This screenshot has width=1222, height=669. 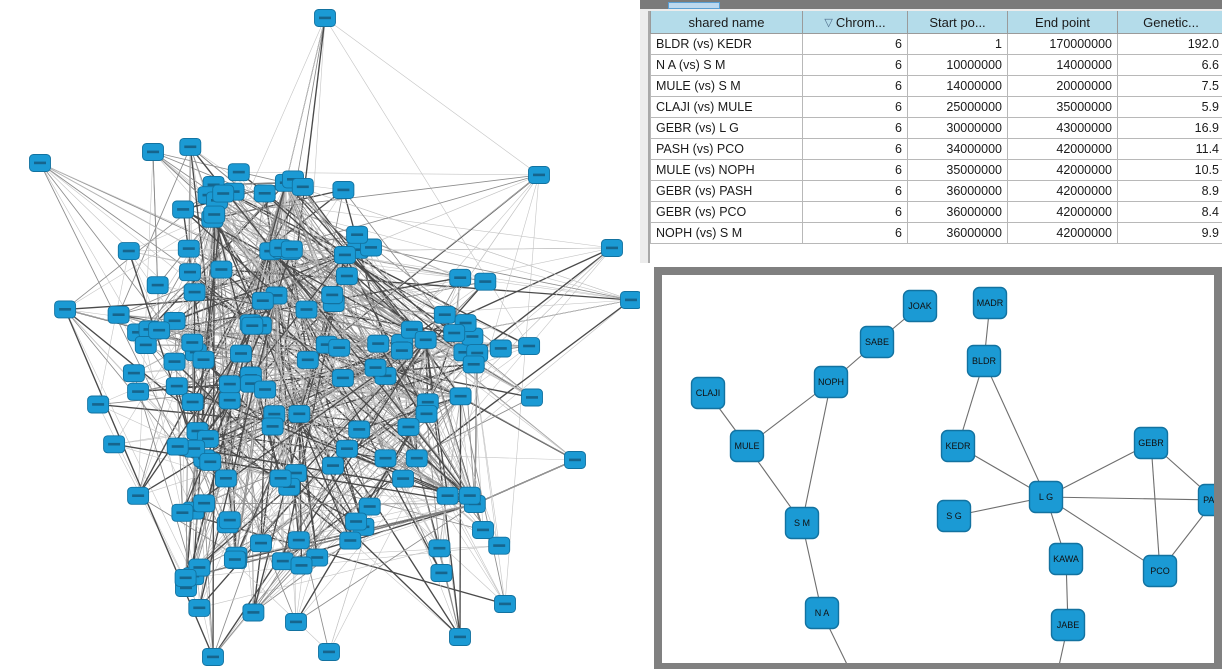 I want to click on cell-genetic: 6.6, so click(x=1169, y=65).